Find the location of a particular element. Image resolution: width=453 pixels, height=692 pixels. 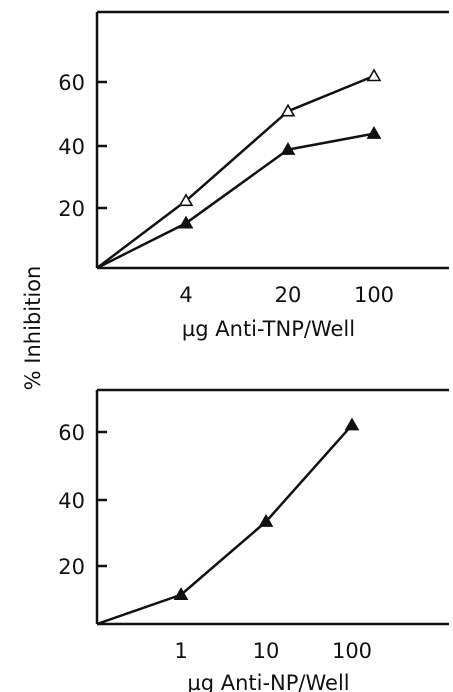

x-axis-label: µg Anti-NP/Well is located at coordinates (268, 681).